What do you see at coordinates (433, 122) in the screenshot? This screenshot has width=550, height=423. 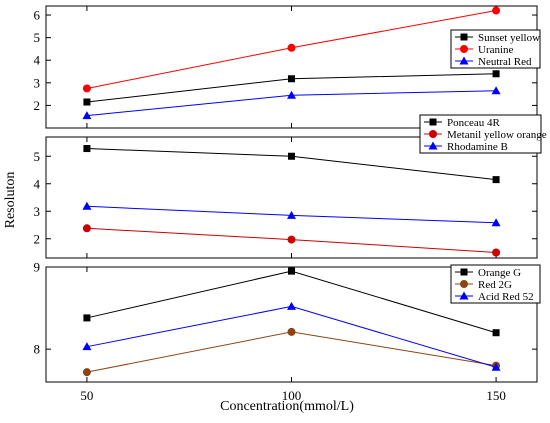 I see `legend-marker-ponceau-4r` at bounding box center [433, 122].